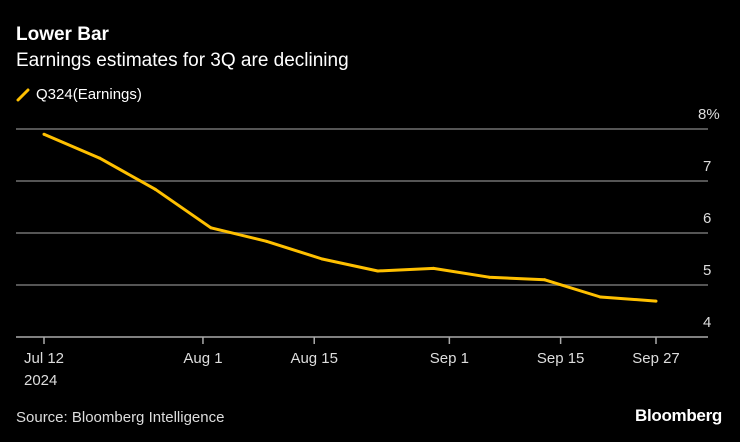  What do you see at coordinates (709, 114) in the screenshot?
I see `y-tick-label: 8%` at bounding box center [709, 114].